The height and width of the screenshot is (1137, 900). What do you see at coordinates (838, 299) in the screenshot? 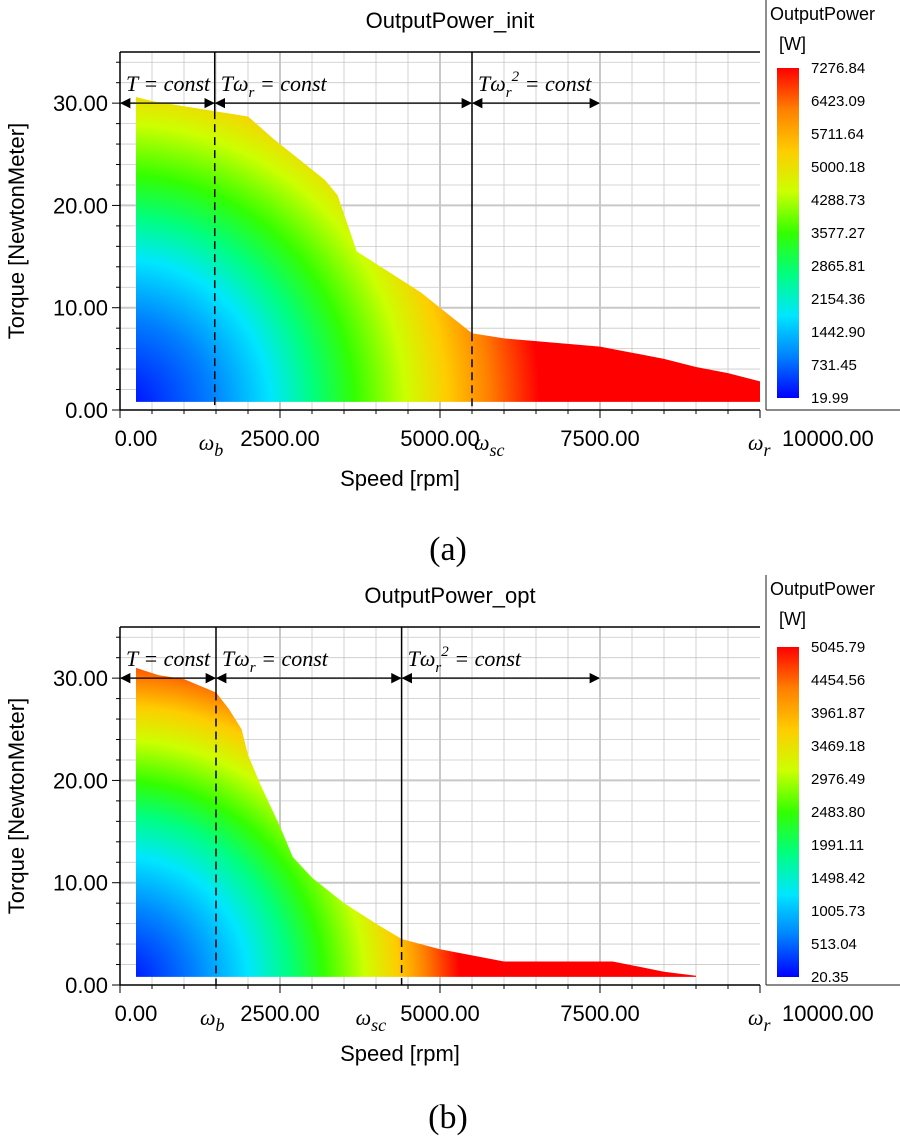
I see `colorbar-tick-label: 2154.36` at bounding box center [838, 299].